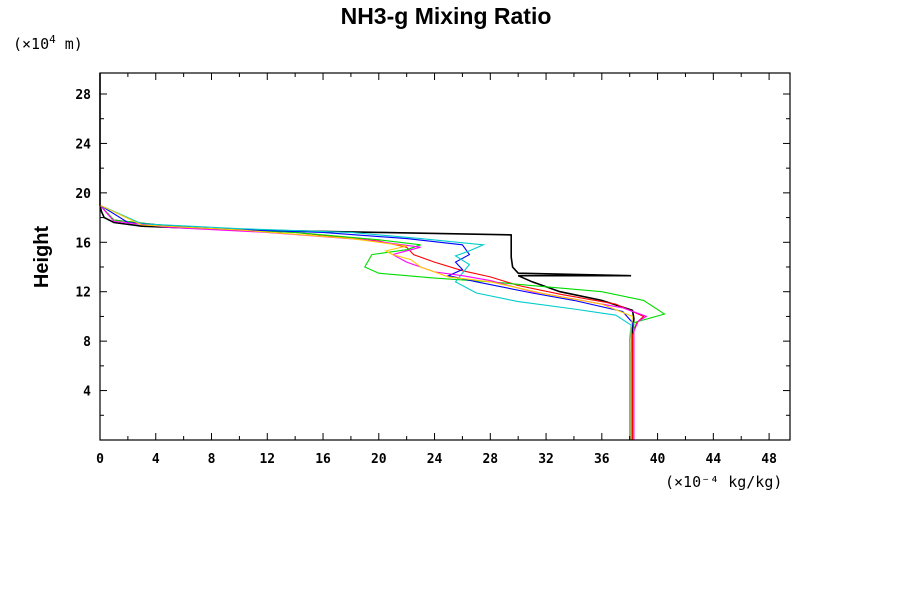 The height and width of the screenshot is (600, 900). Describe the element at coordinates (83, 144) in the screenshot. I see `y-tick-label: 24` at that location.